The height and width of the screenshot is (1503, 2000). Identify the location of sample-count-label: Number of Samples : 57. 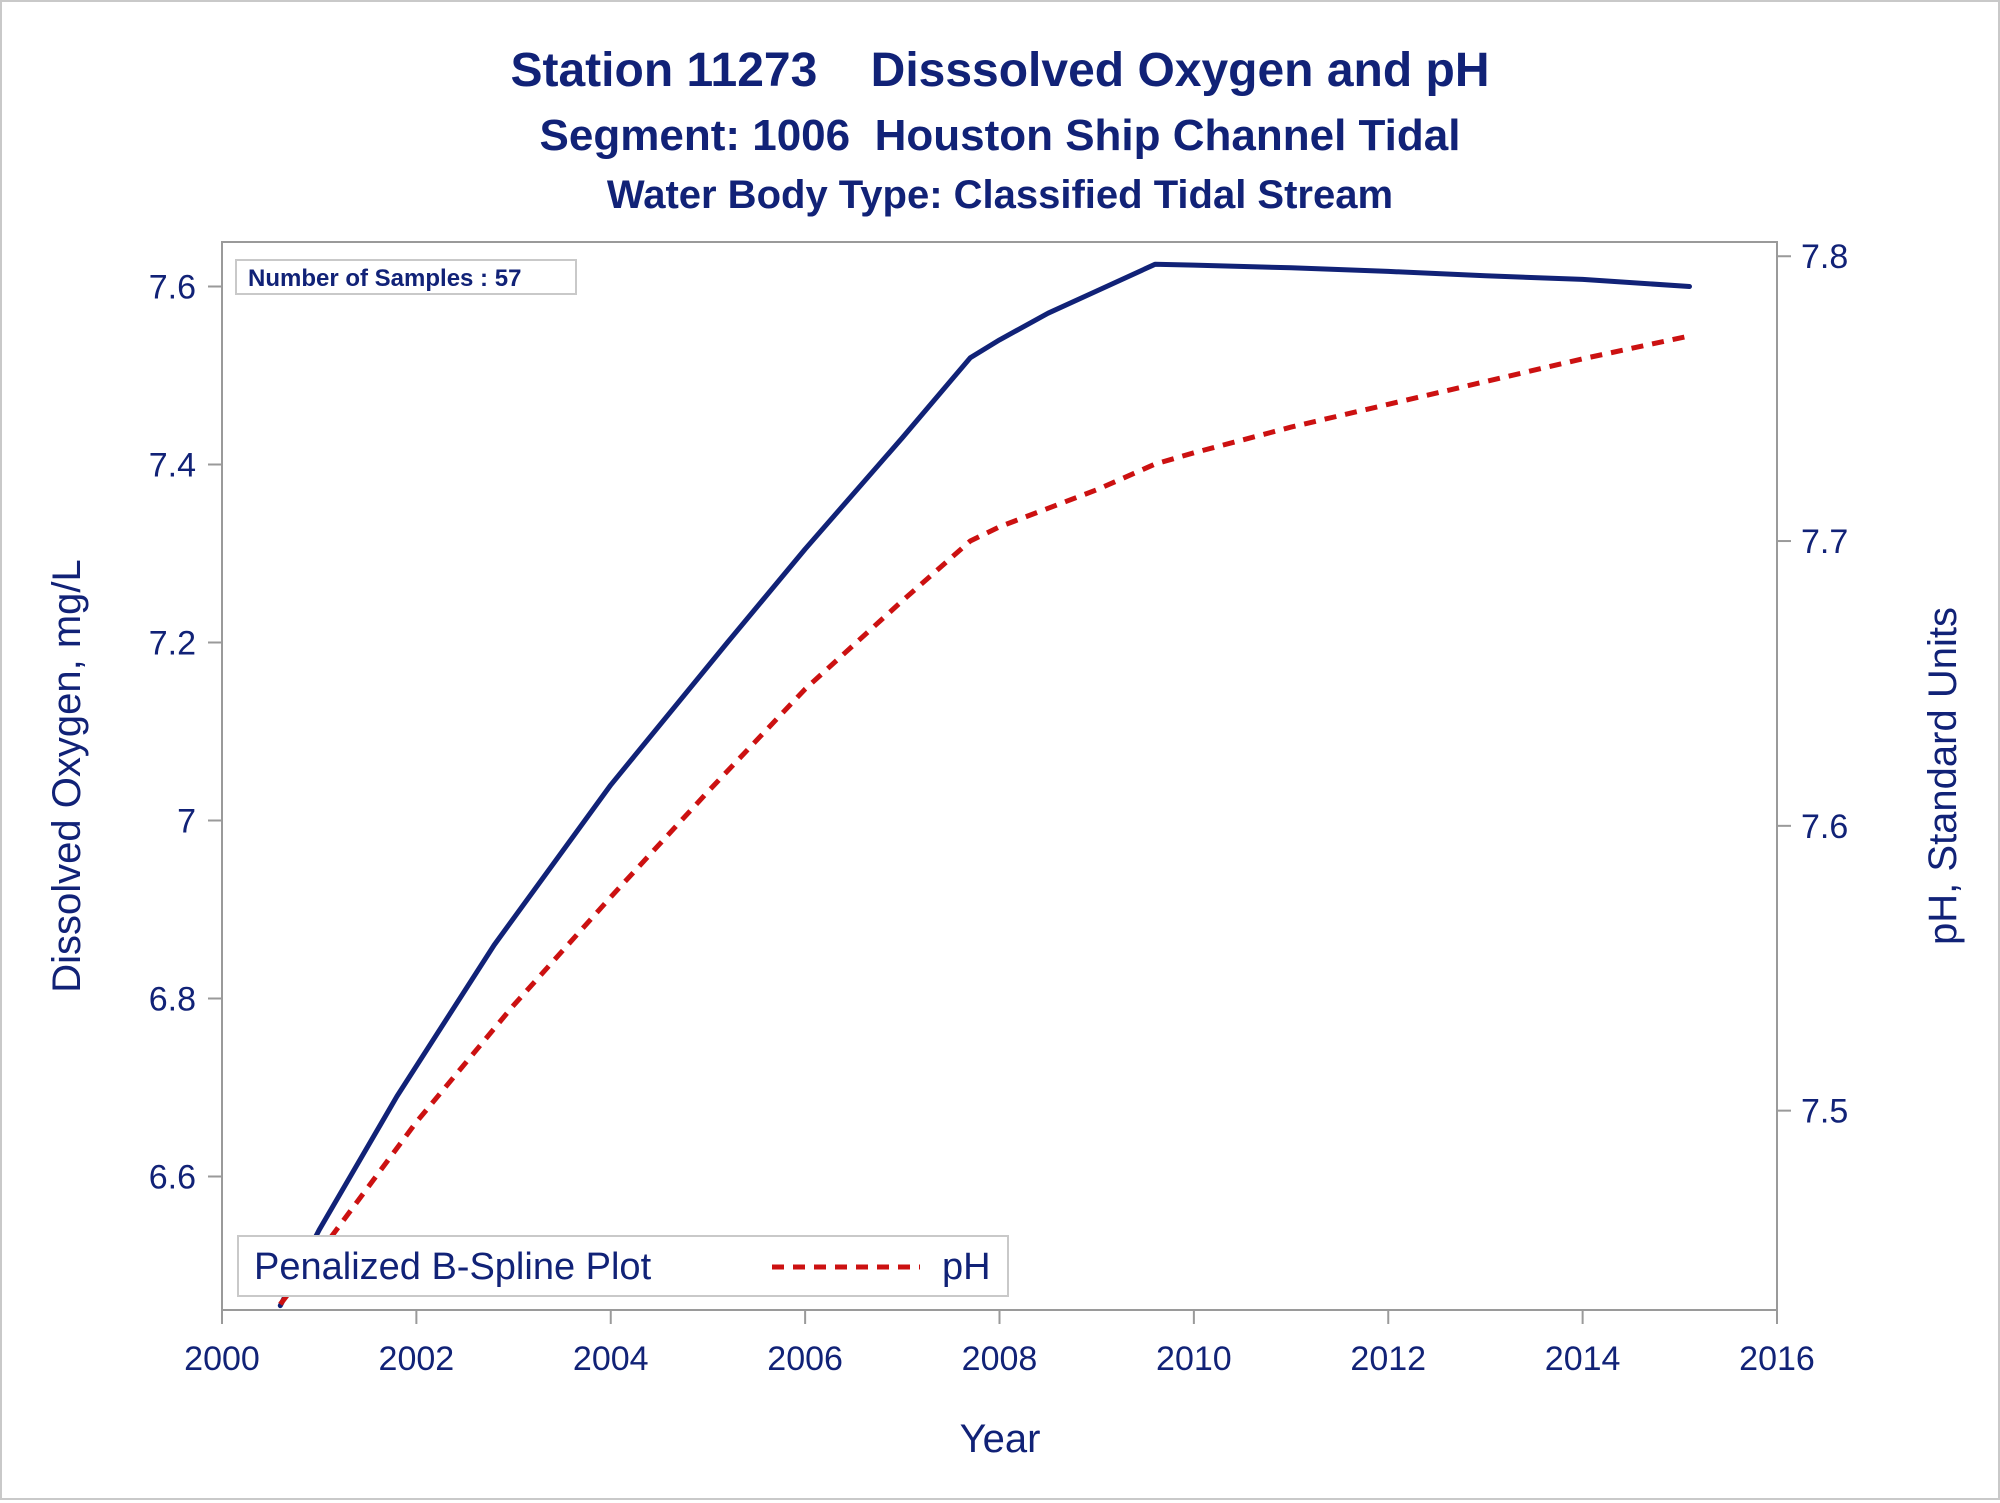
(384, 278).